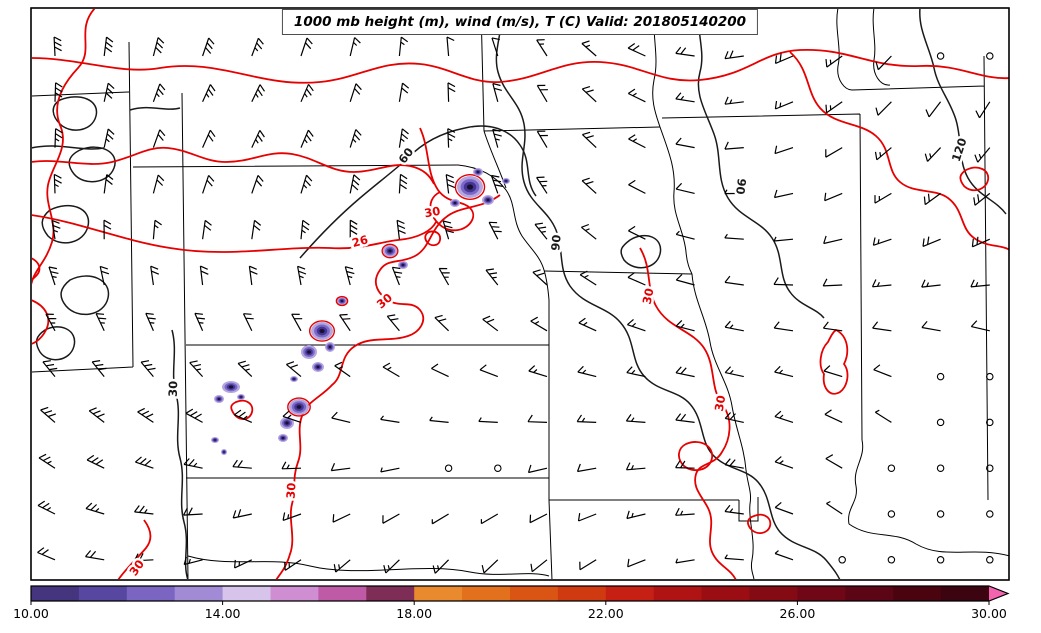 This screenshot has height=633, width=1041. Describe the element at coordinates (959, 149) in the screenshot. I see `contour-label: 120` at that location.